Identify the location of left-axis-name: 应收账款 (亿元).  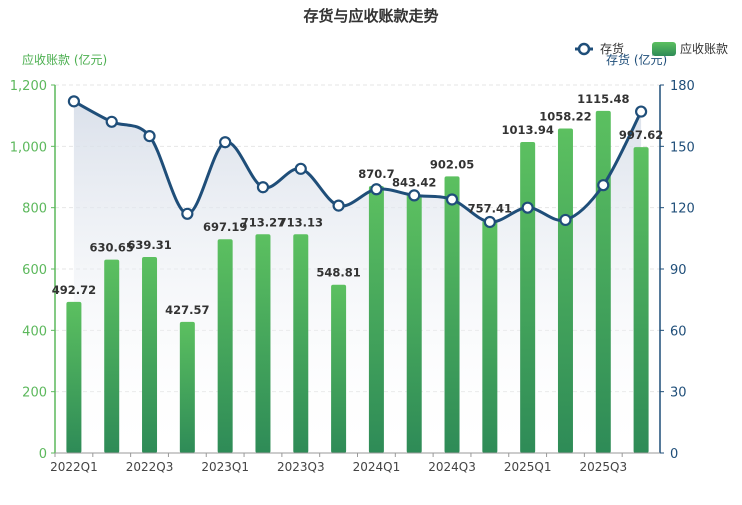
(64, 59).